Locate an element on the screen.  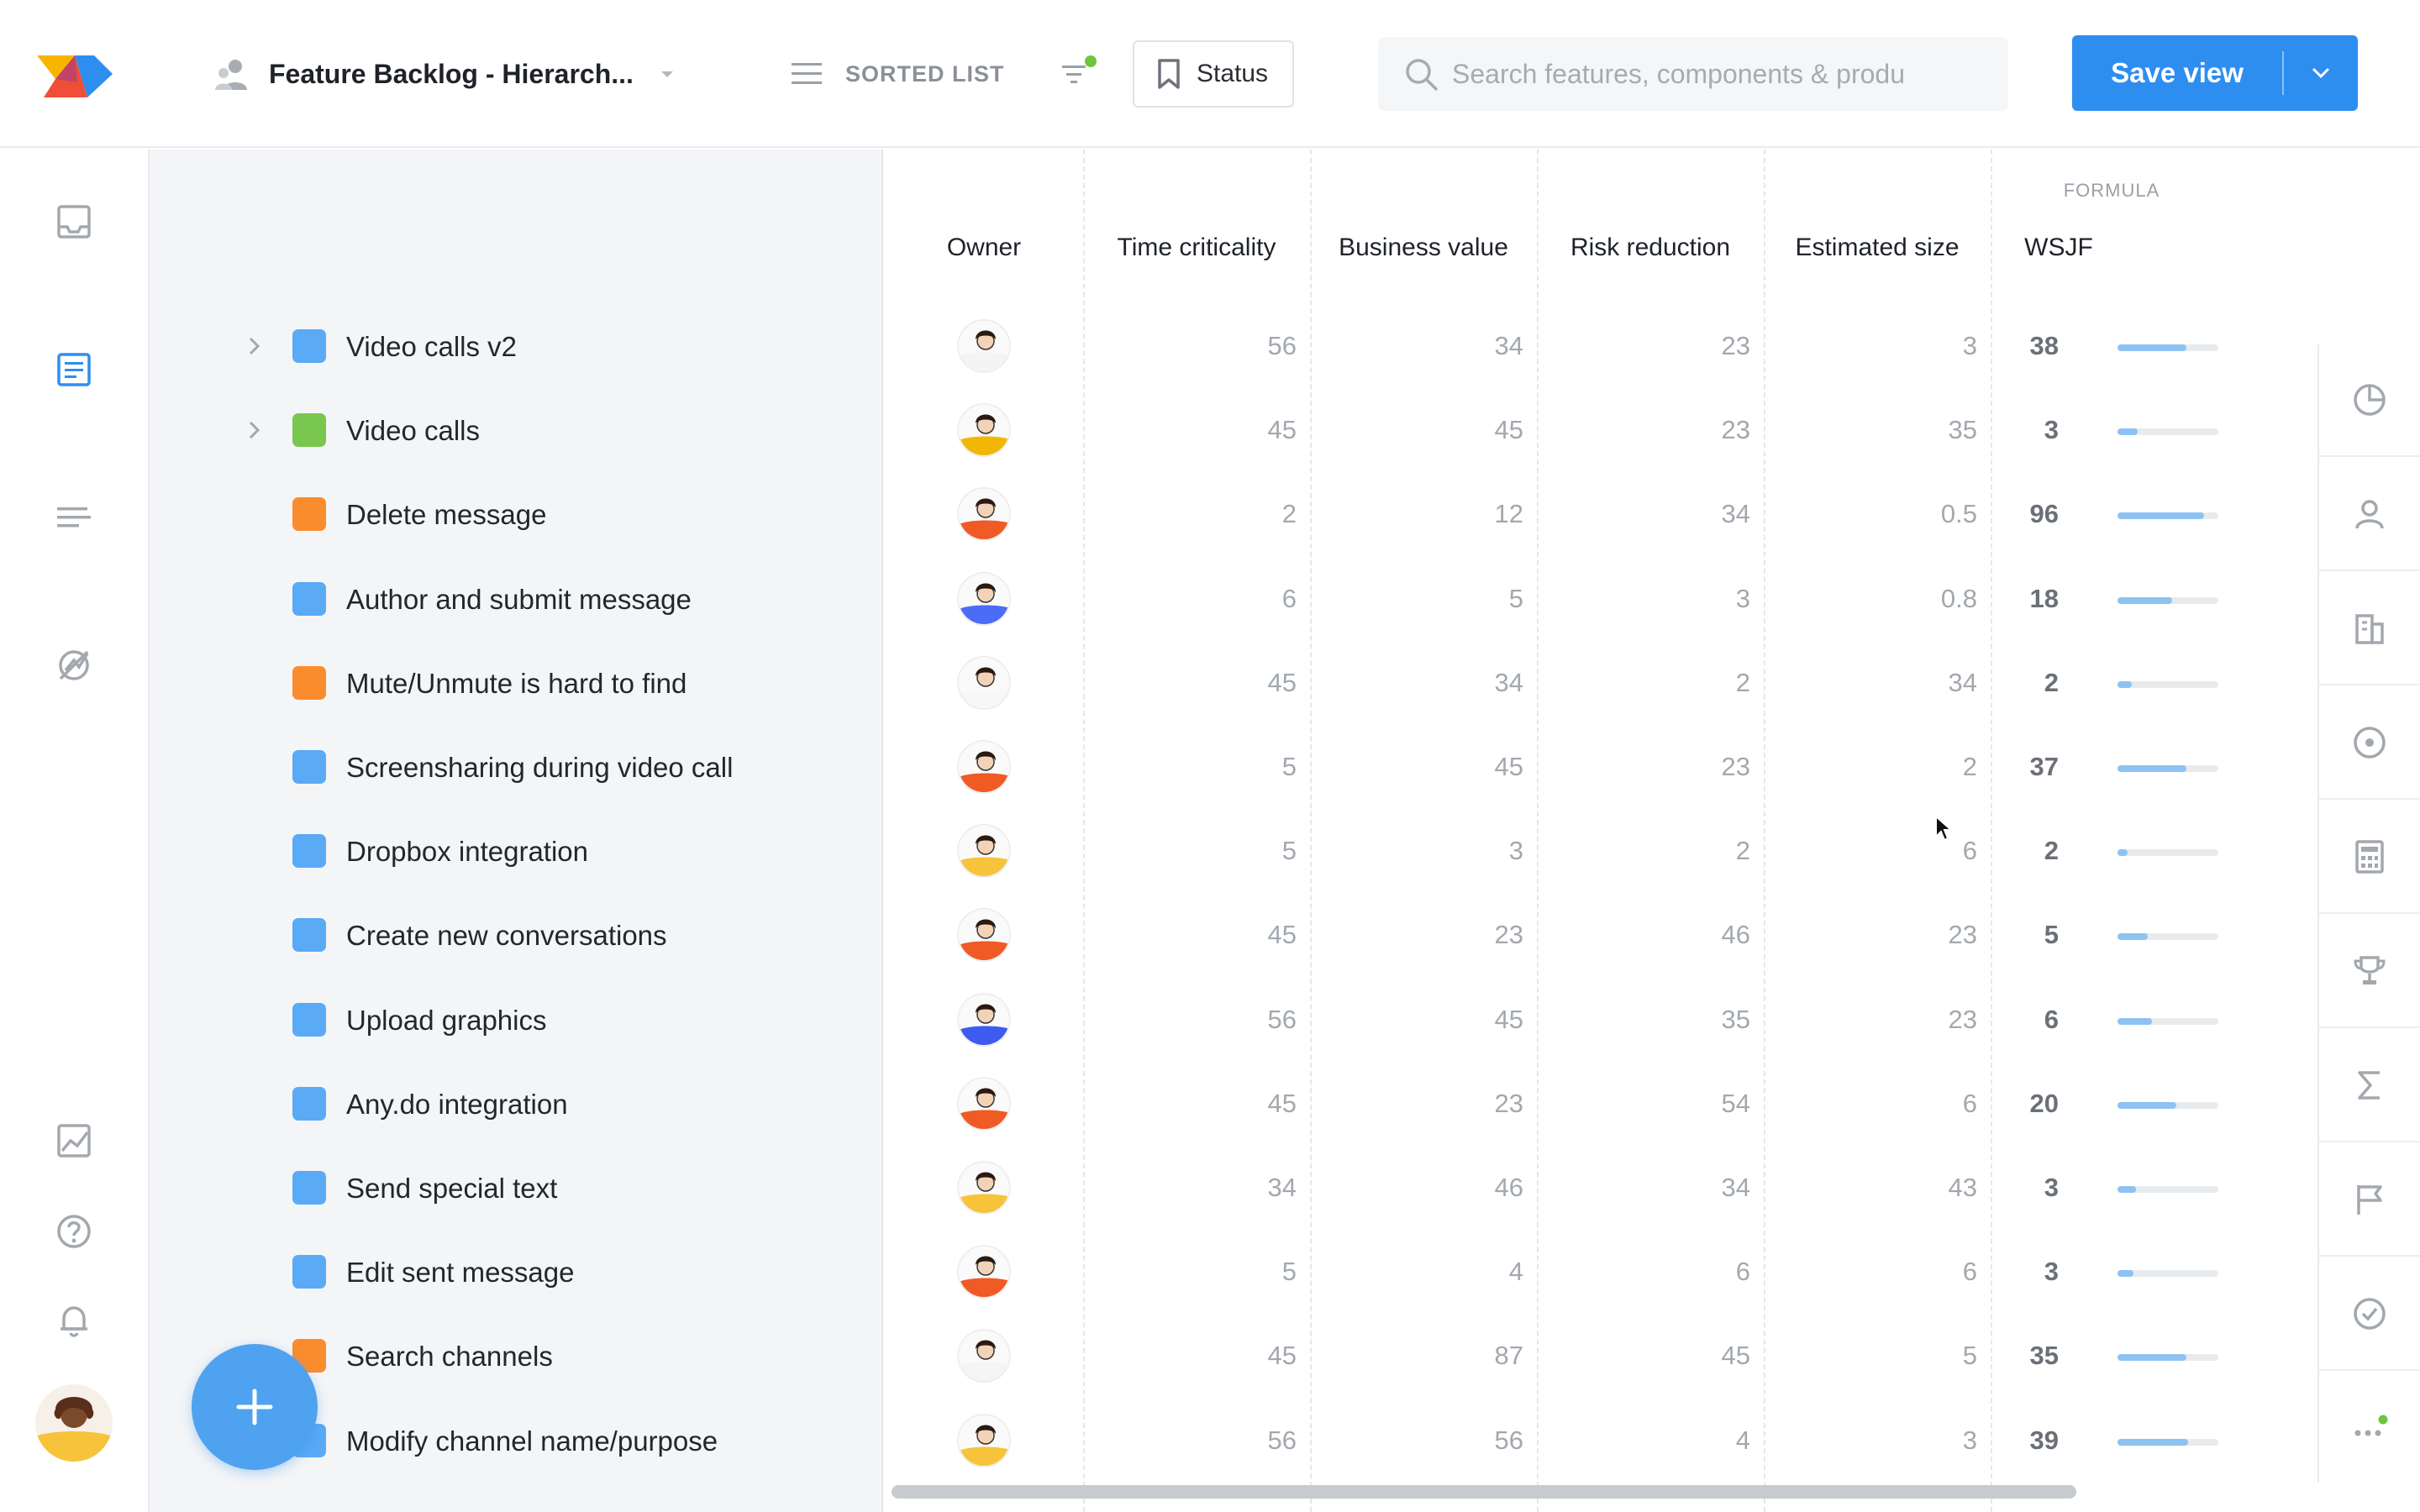
cell-risk-reduction: 3 is located at coordinates (1742, 598).